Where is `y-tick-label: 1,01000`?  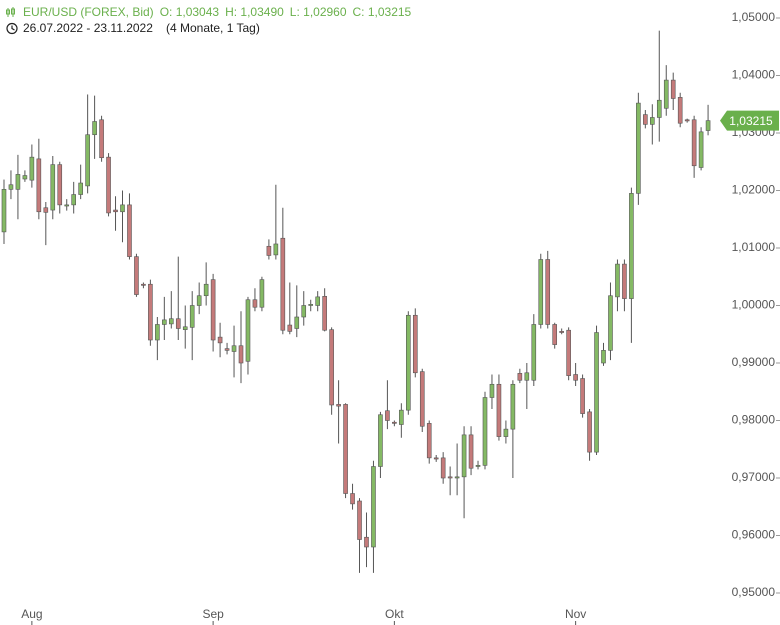
y-tick-label: 1,01000 is located at coordinates (754, 247).